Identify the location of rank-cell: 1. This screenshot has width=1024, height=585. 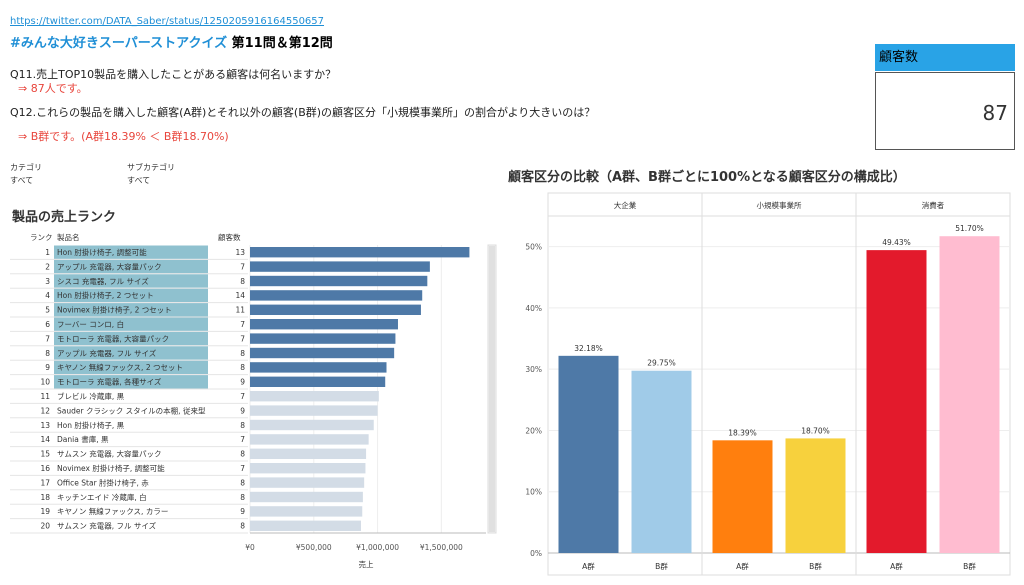
(47, 252).